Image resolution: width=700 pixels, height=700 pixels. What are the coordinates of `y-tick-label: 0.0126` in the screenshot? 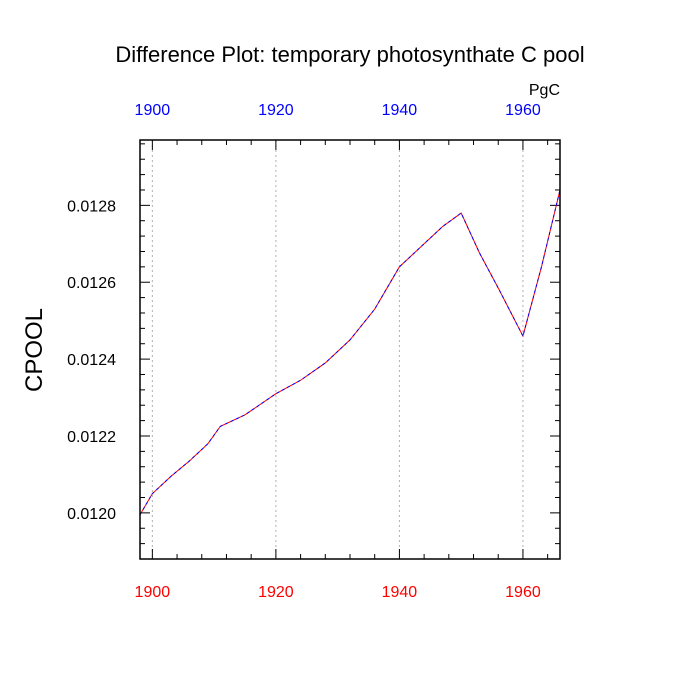 It's located at (91, 283).